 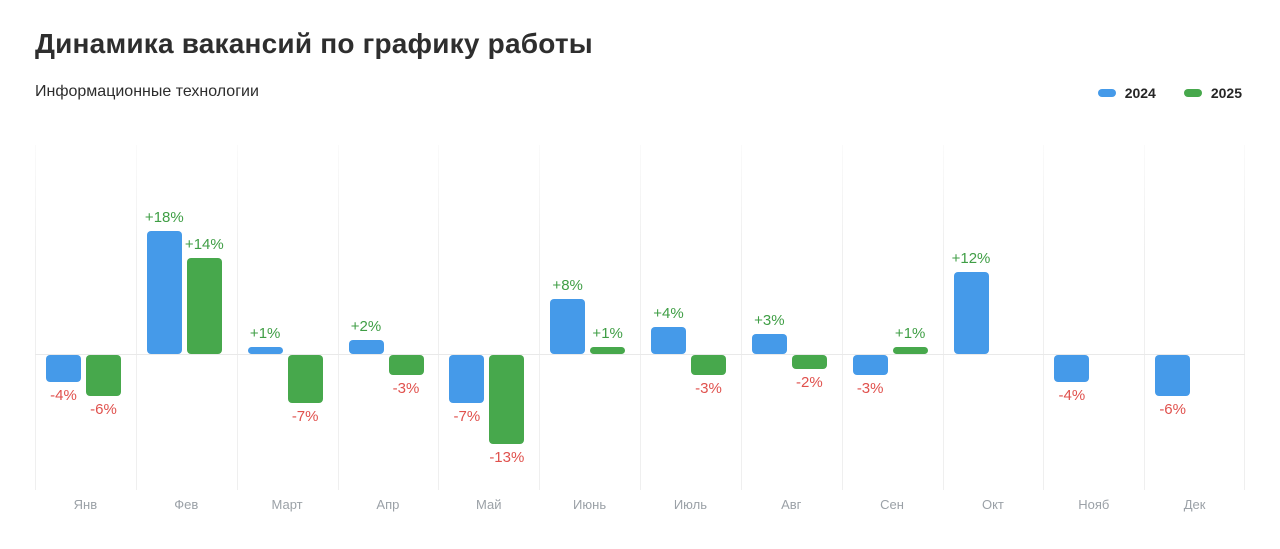 What do you see at coordinates (668, 313) in the screenshot?
I see `bar-value-label: +4%` at bounding box center [668, 313].